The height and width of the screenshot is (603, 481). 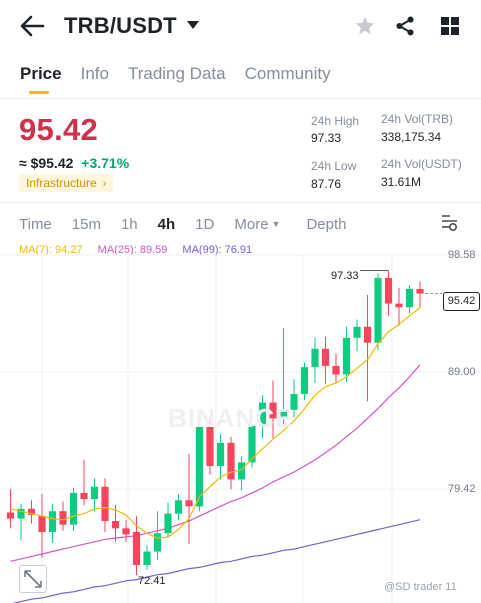 What do you see at coordinates (176, 73) in the screenshot?
I see `tab-trading-data: Trading Data` at bounding box center [176, 73].